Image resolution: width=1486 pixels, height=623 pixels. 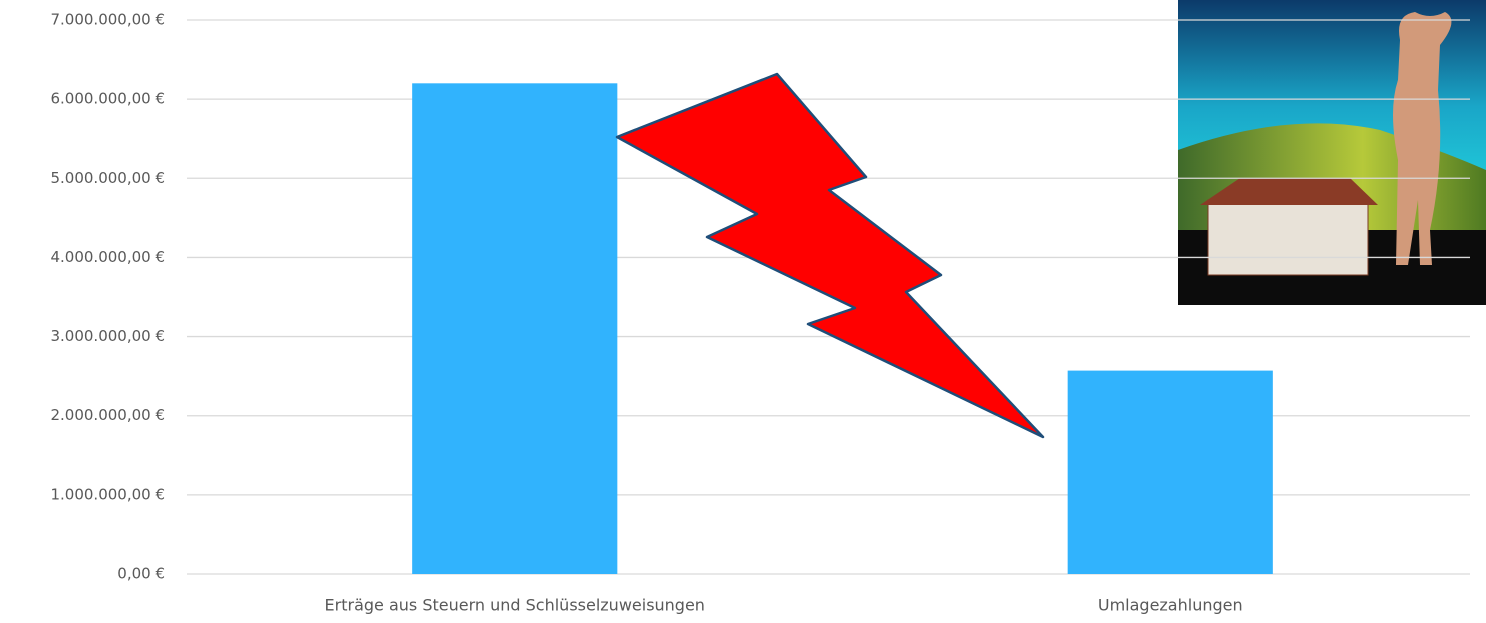 I want to click on y-tick-label: 1.000.000,00 €, so click(x=107, y=494).